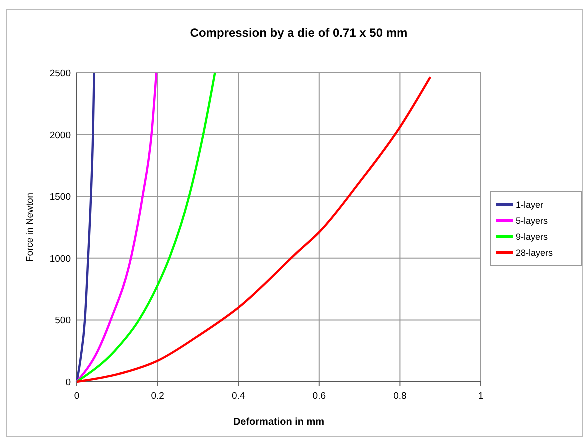 The height and width of the screenshot is (441, 584). I want to click on y-tick-label: 500, so click(63, 321).